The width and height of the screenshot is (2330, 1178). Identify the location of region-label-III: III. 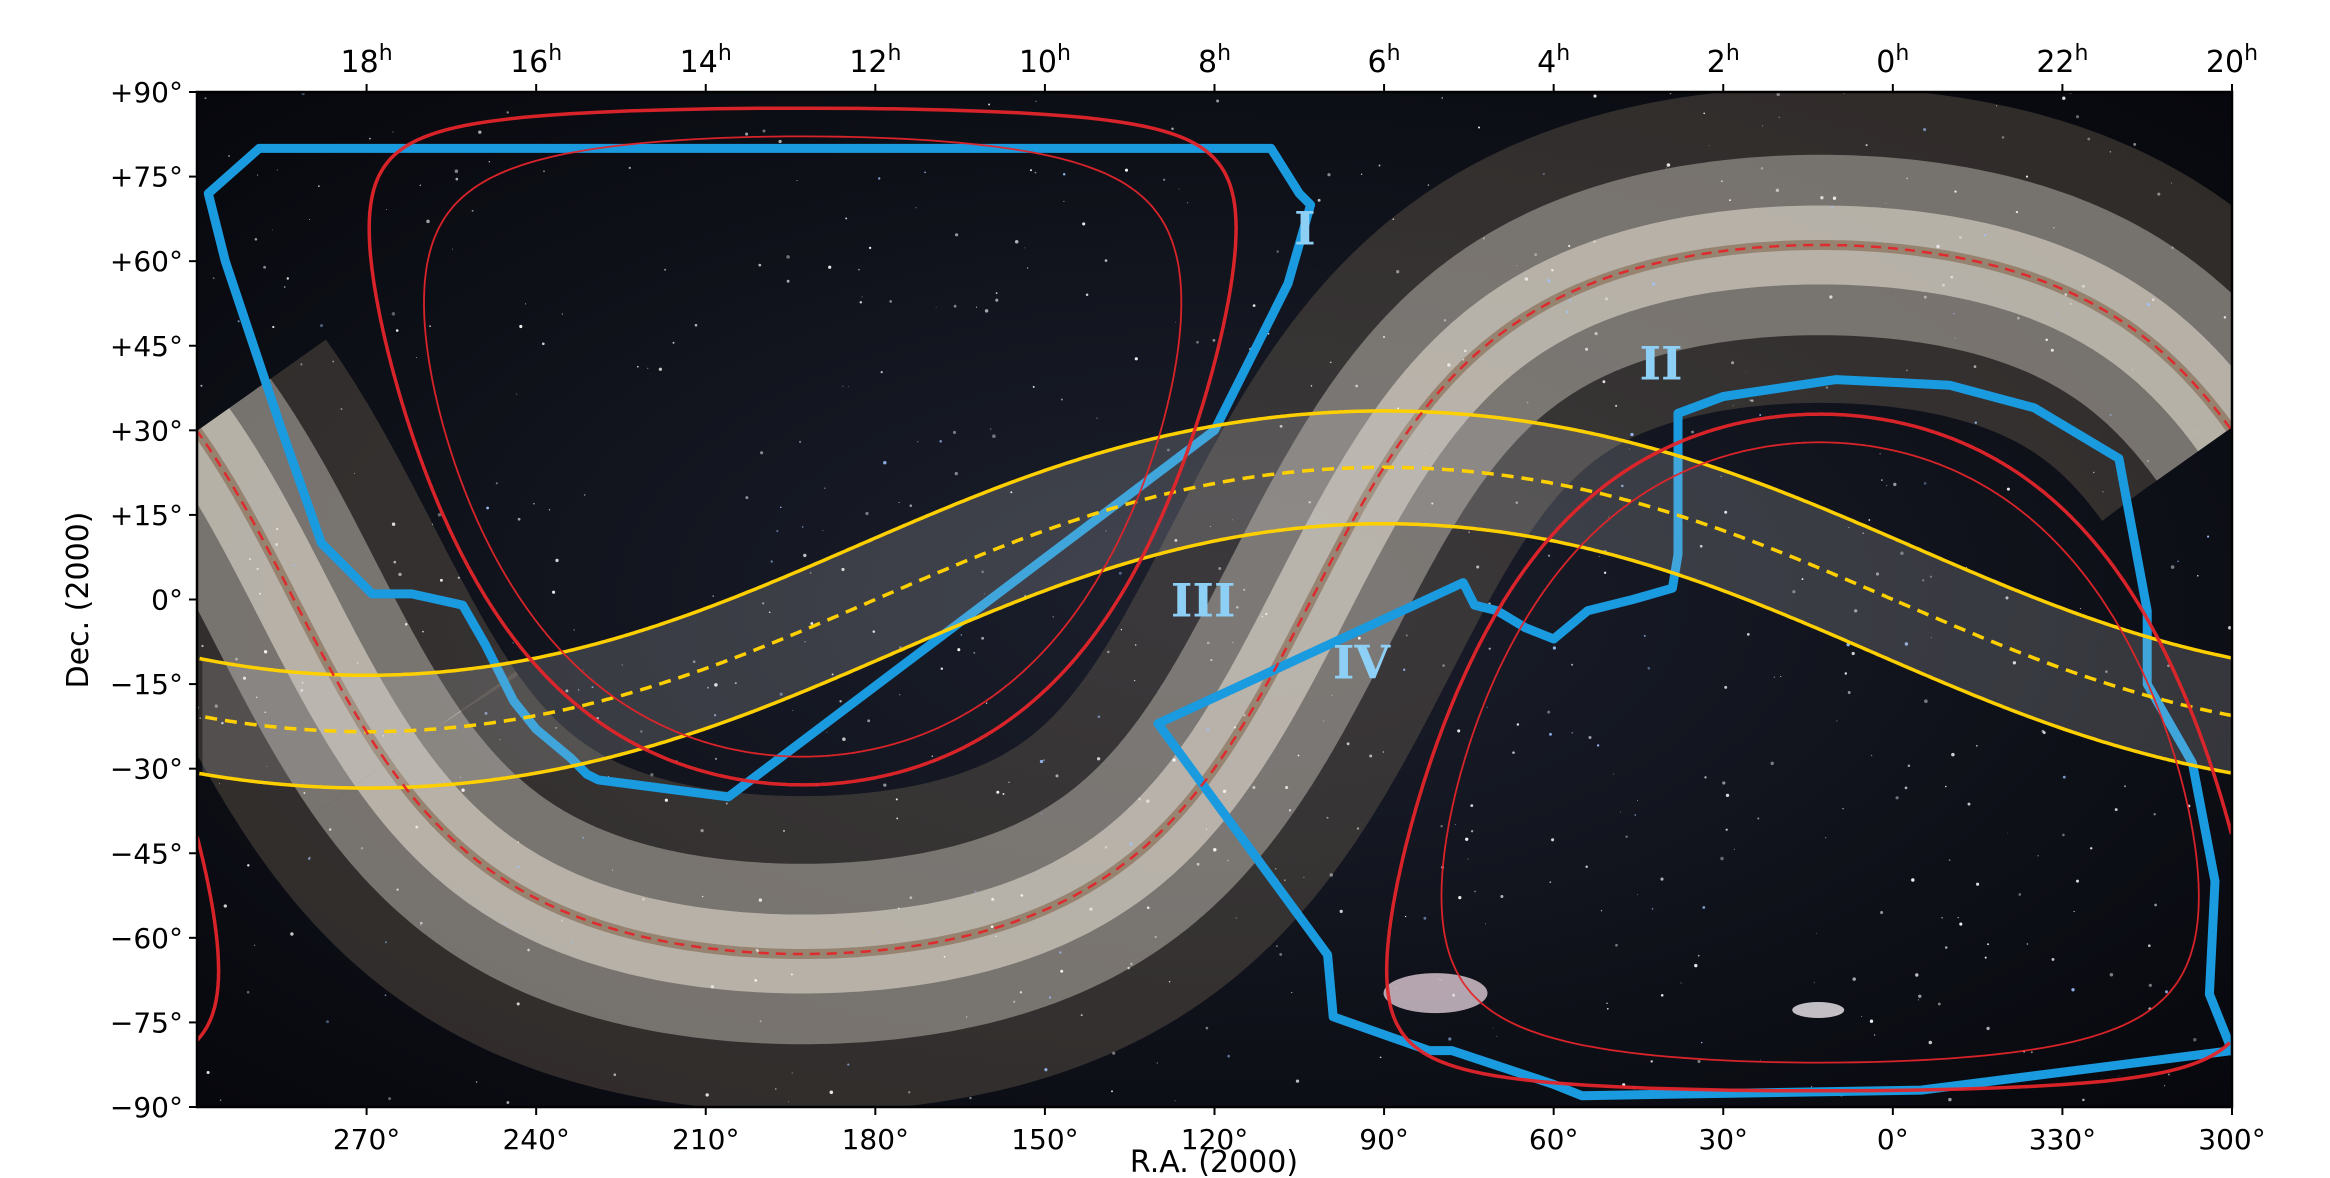
(1203, 600).